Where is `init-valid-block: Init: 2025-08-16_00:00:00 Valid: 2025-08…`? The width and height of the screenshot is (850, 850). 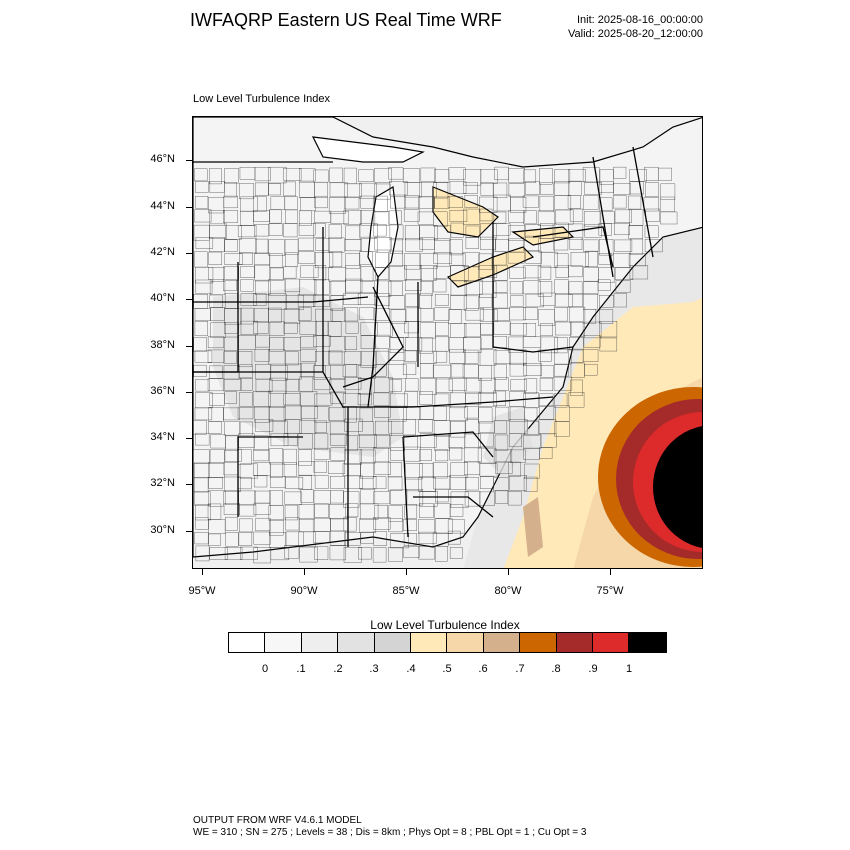
init-valid-block: Init: 2025-08-16_00:00:00 Valid: 2025-08… is located at coordinates (635, 27).